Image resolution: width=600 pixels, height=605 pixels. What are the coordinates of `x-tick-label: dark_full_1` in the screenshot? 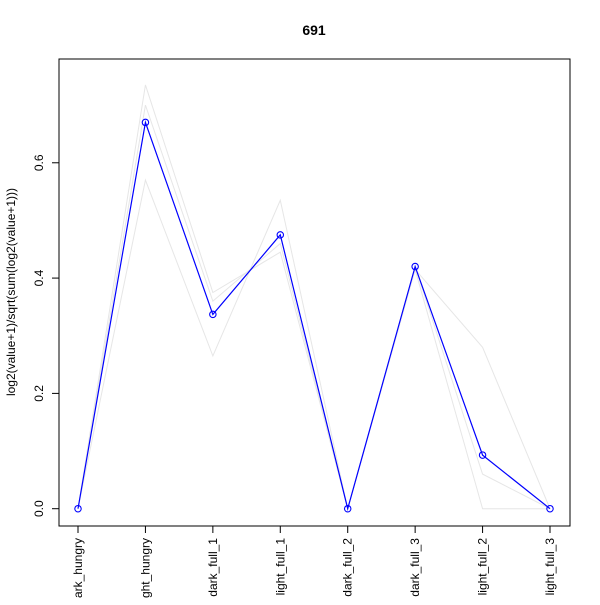 It's located at (213, 567).